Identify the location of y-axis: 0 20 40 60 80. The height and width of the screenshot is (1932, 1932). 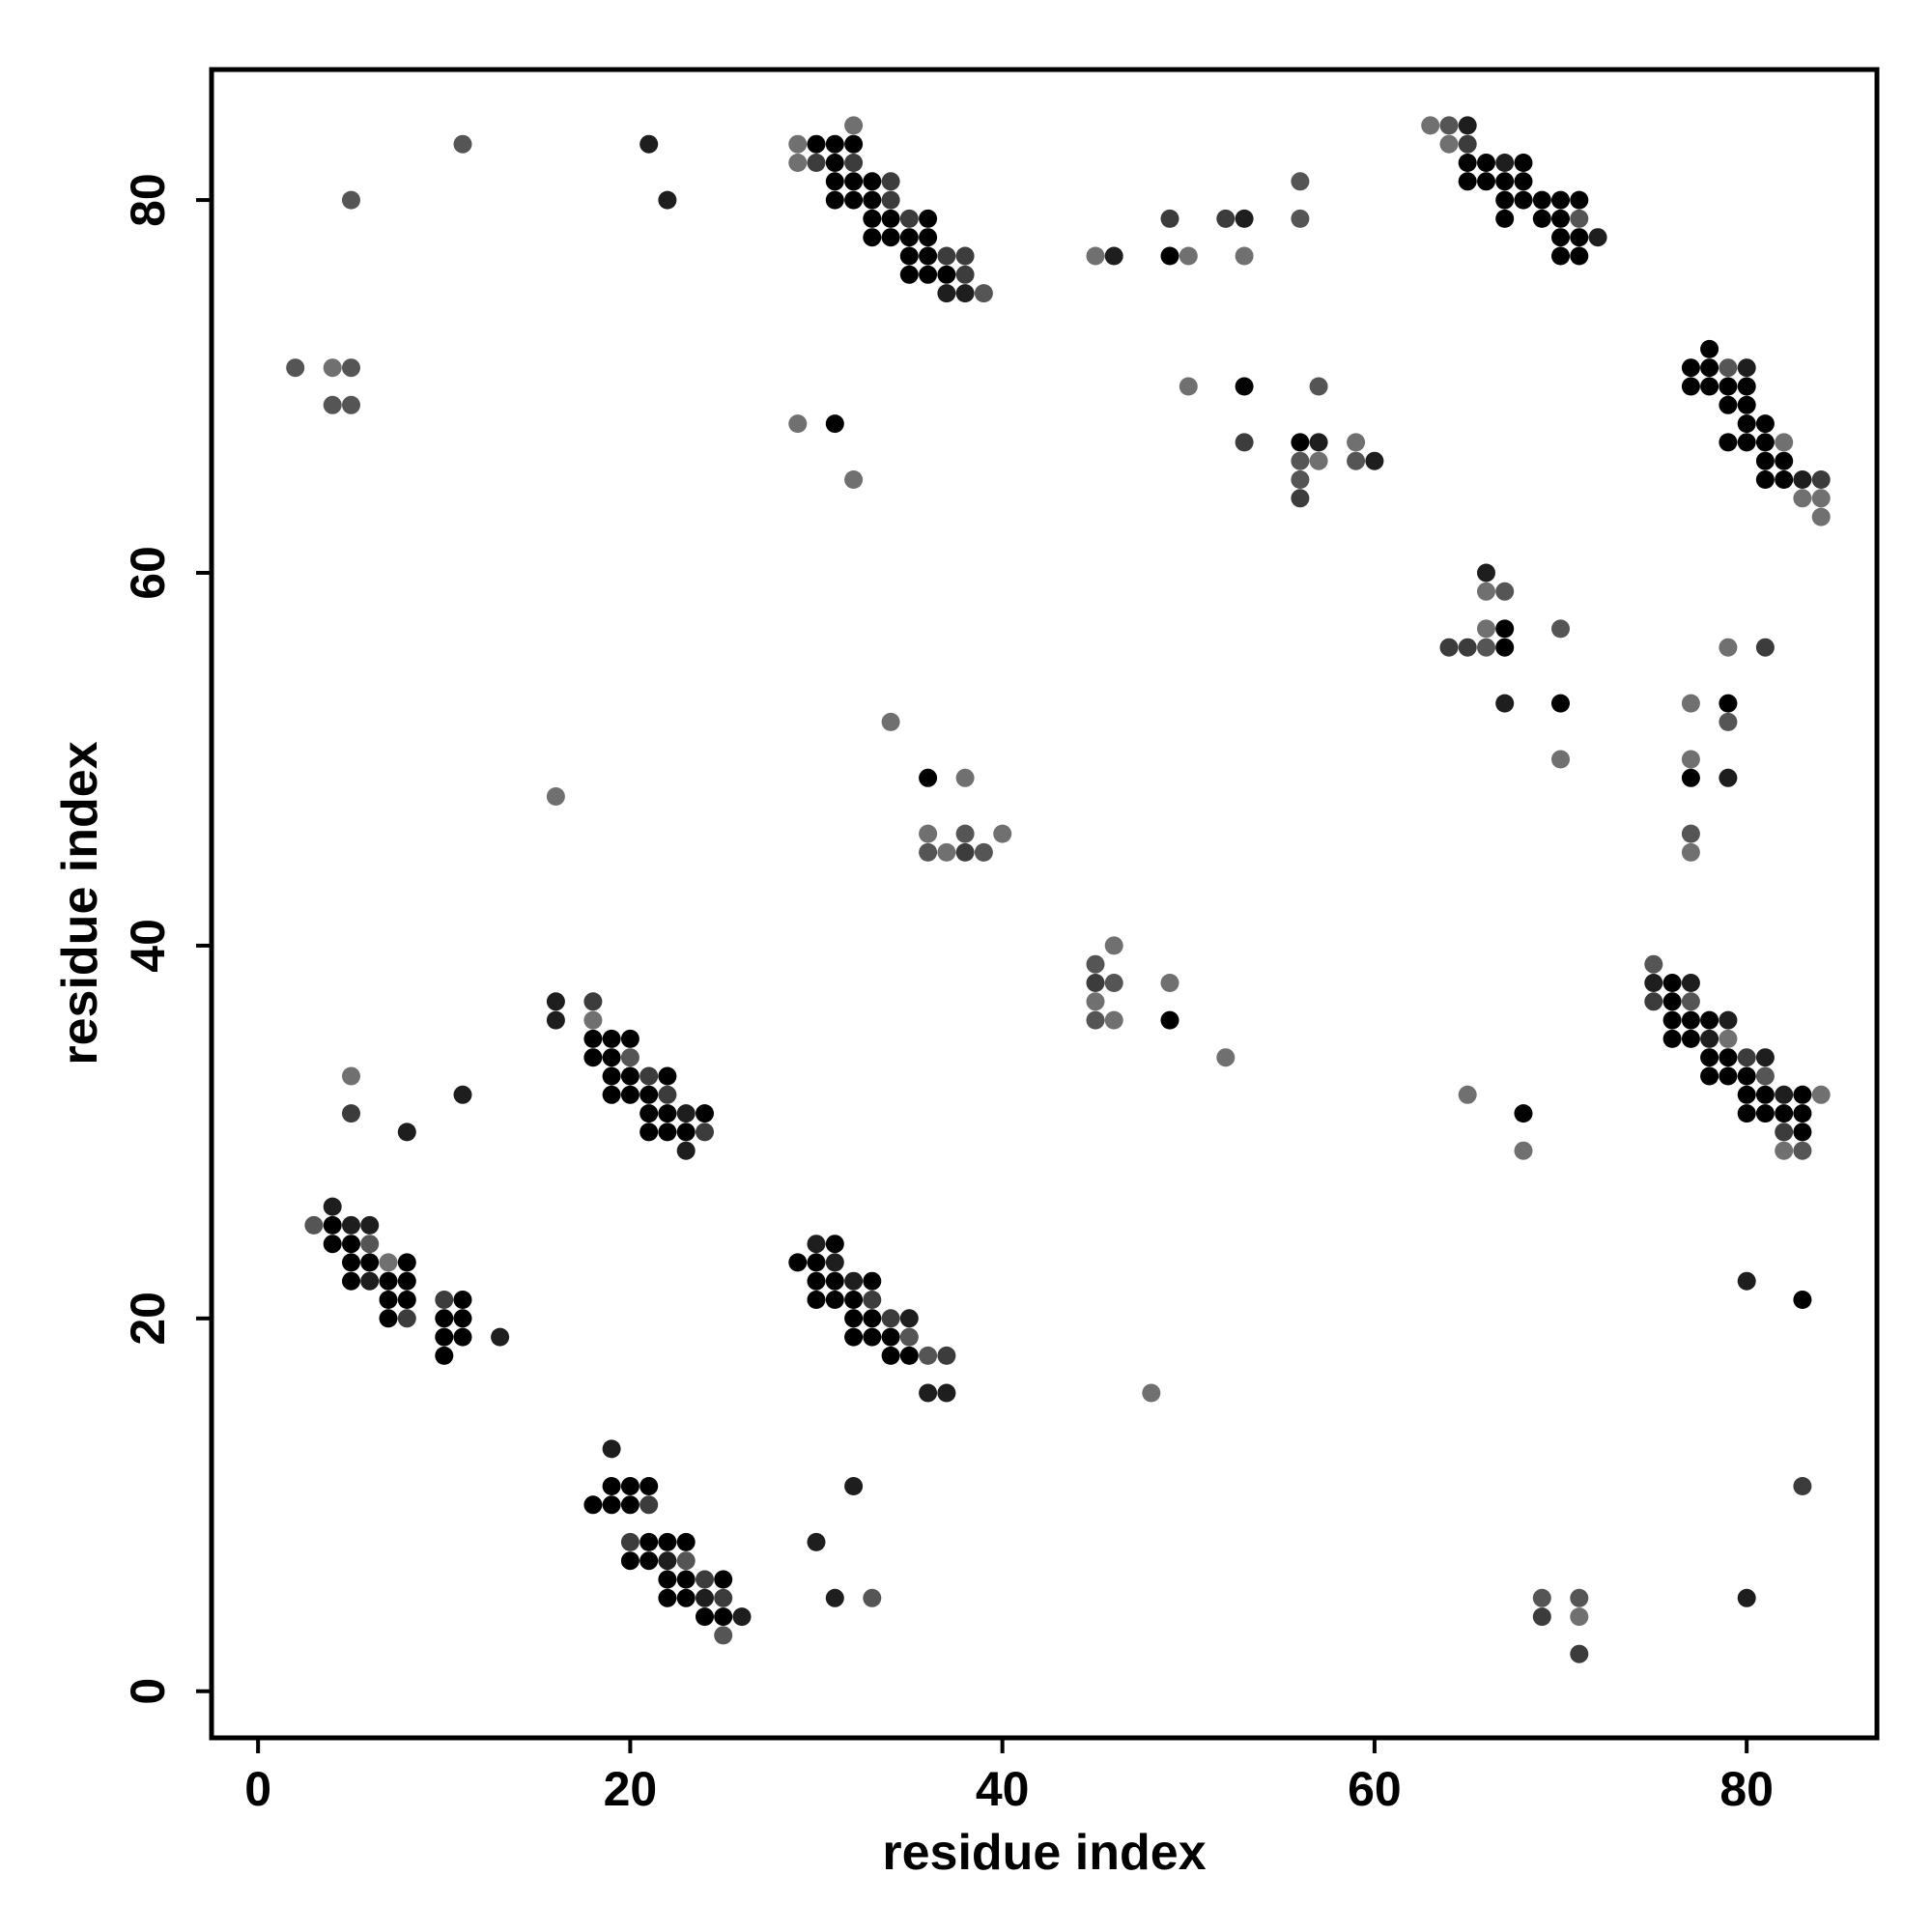
(166, 939).